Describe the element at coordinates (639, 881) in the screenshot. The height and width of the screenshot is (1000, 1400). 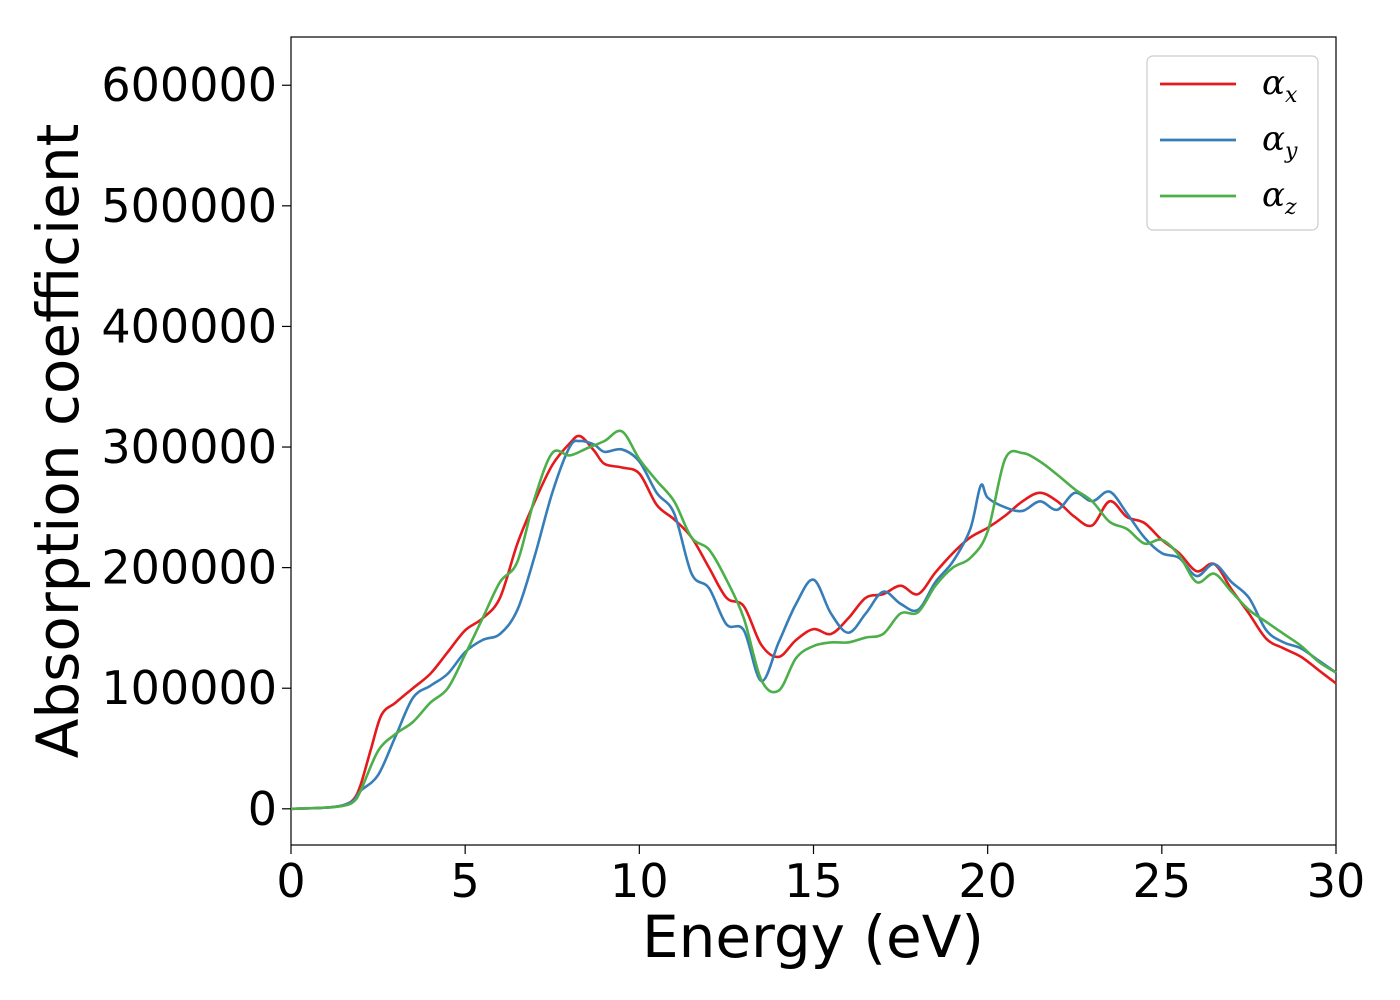
I see `x-tick-label: 10` at that location.